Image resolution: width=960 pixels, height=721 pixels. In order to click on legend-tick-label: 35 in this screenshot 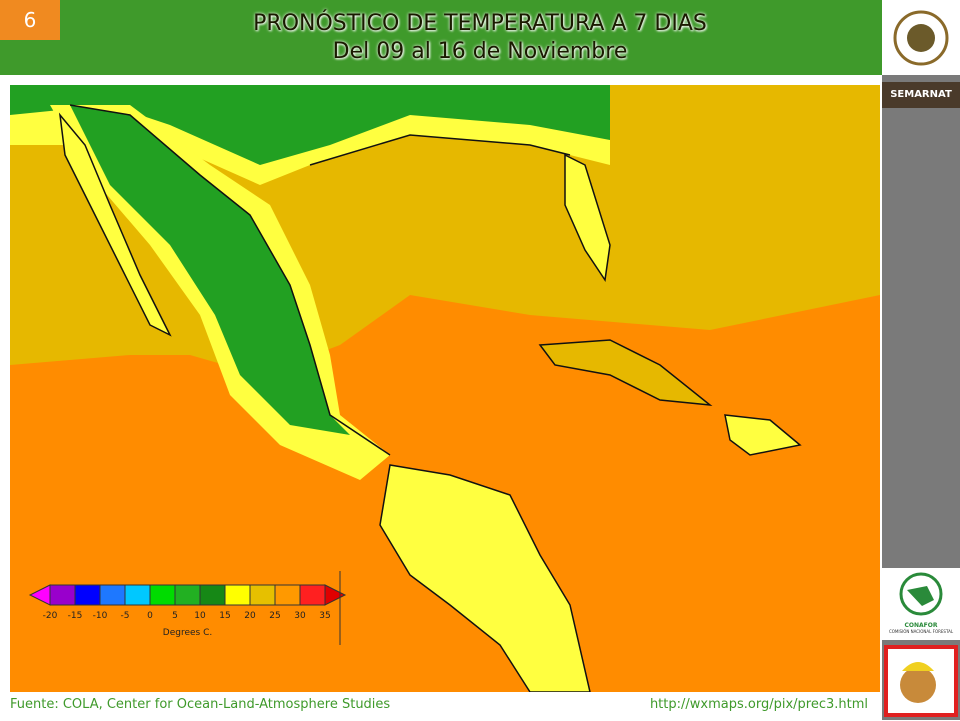, I will do `click(324, 616)`.